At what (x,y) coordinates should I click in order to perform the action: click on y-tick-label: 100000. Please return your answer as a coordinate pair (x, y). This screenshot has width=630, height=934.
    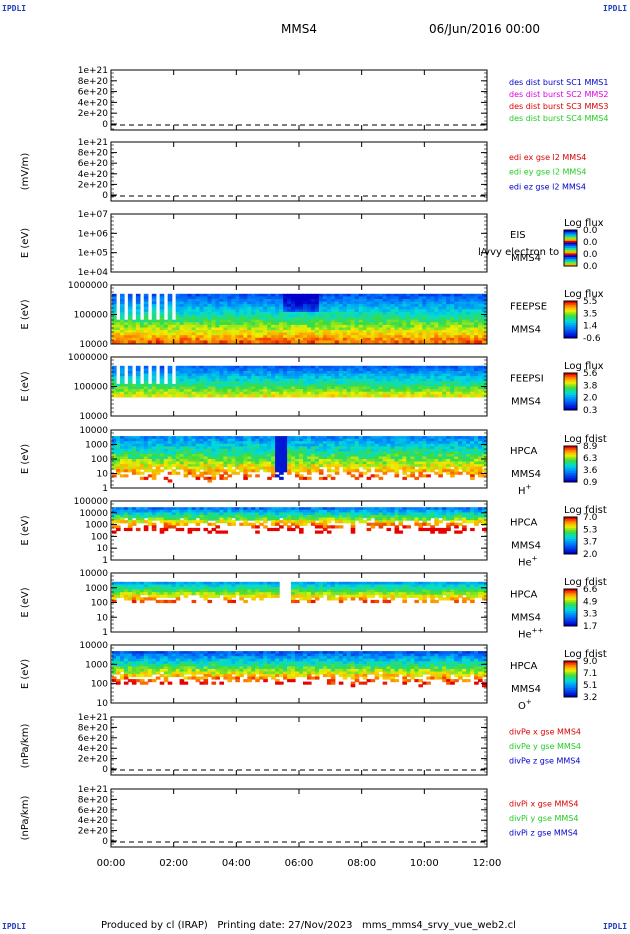
    Looking at the image, I should click on (91, 316).